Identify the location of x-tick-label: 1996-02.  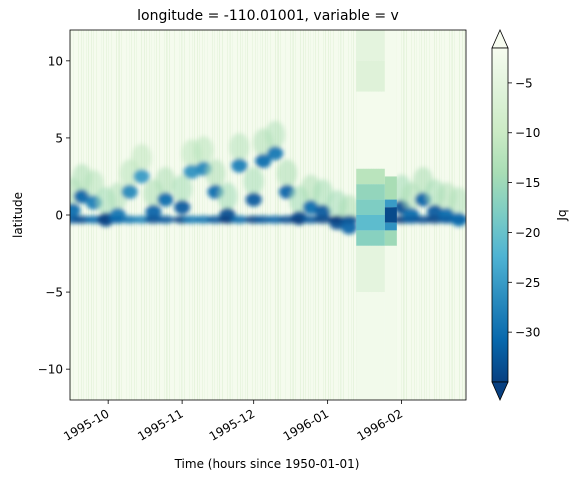
(380, 424).